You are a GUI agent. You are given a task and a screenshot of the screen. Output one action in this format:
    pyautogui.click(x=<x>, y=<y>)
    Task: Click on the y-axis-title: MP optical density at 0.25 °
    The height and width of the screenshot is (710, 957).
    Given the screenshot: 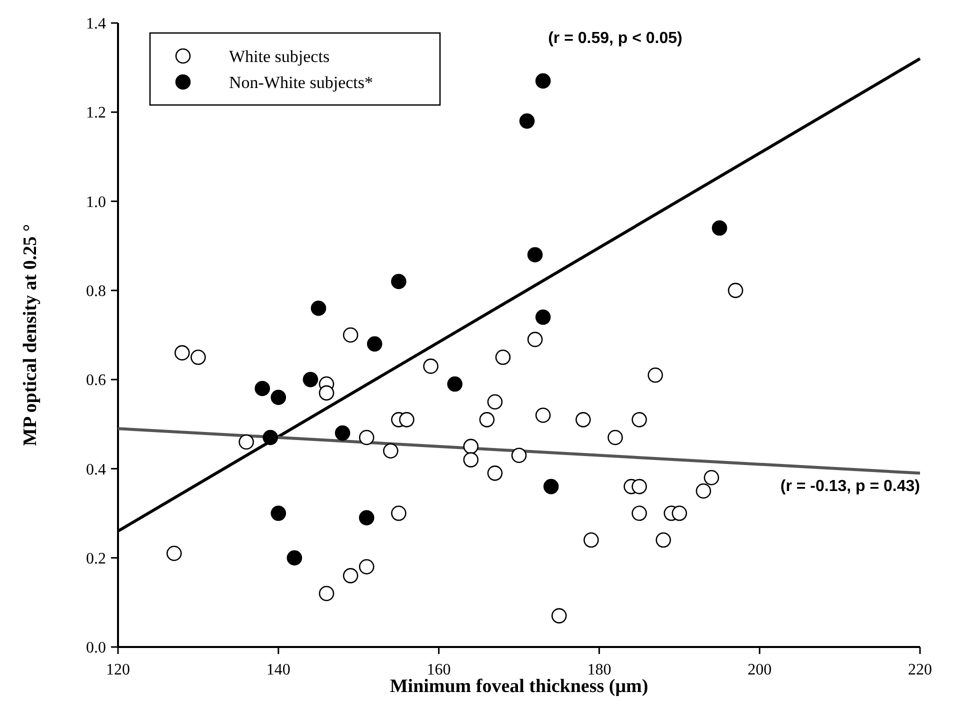 What is the action you would take?
    pyautogui.click(x=30, y=335)
    